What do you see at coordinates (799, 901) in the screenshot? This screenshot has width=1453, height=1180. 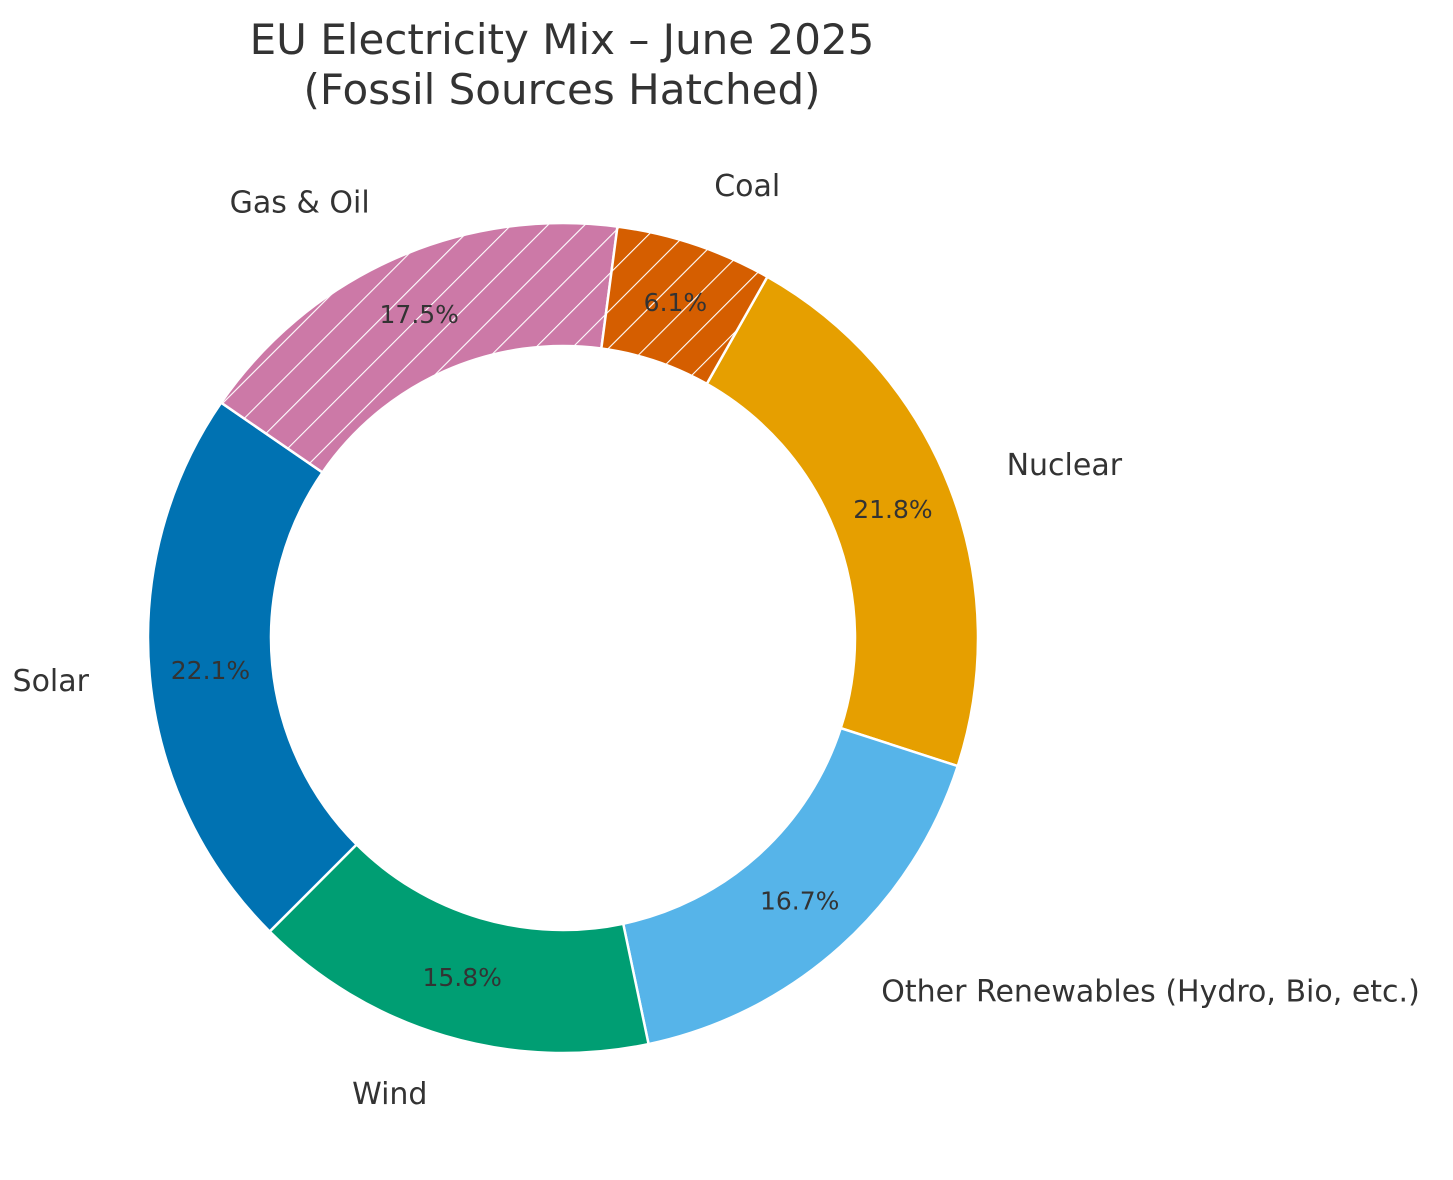 I see `pct-label-other-renewables-hydro-bio-etc: 16.7%` at bounding box center [799, 901].